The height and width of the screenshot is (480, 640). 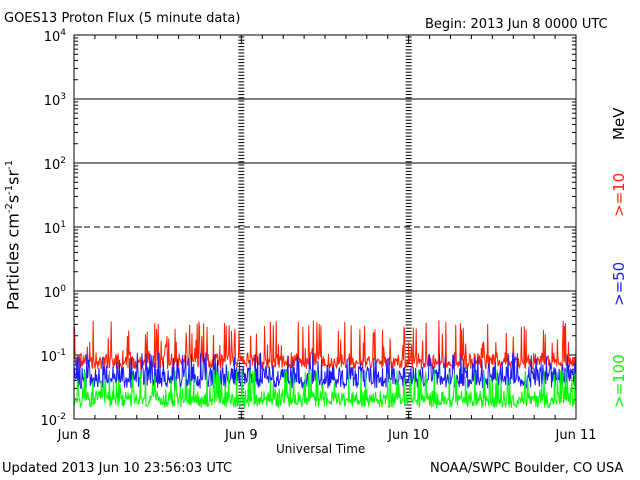 What do you see at coordinates (619, 194) in the screenshot?
I see `legend-series-10mev: >=10` at bounding box center [619, 194].